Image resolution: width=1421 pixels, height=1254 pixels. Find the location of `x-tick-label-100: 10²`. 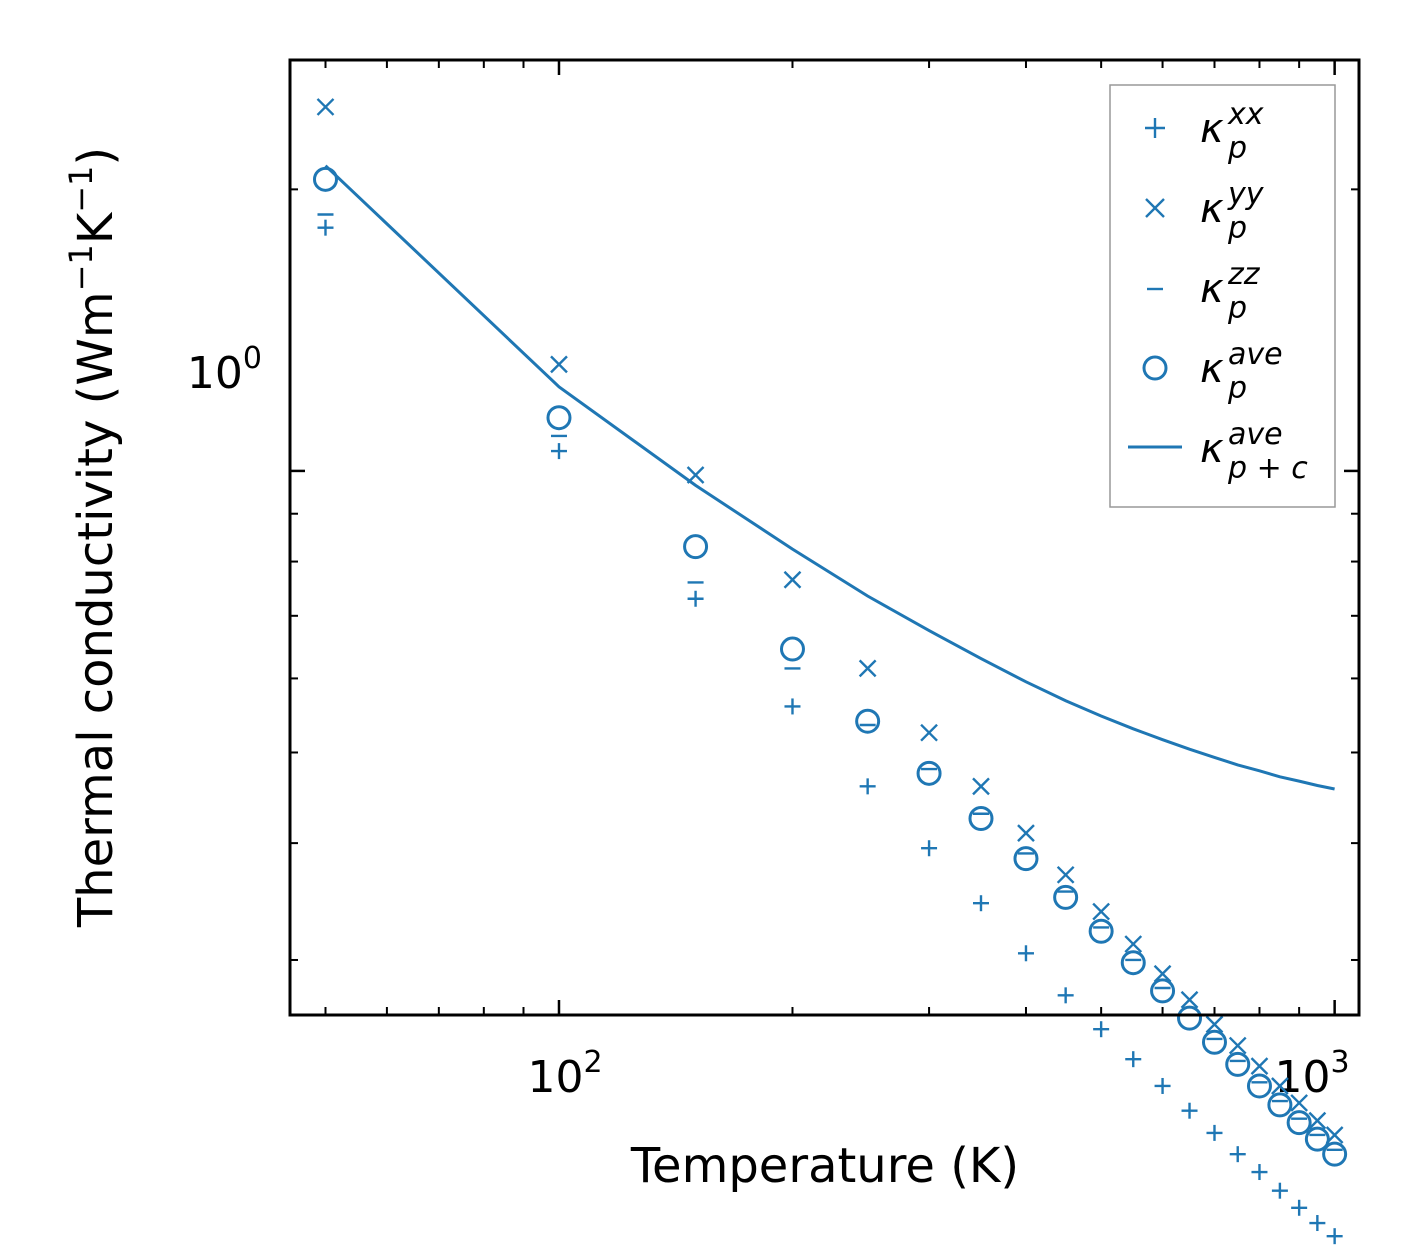

x-tick-label-100: 10² is located at coordinates (564, 1074).